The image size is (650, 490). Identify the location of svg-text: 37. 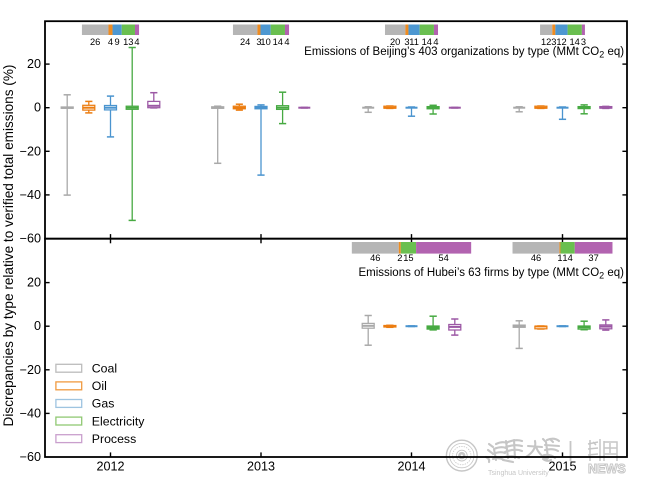
(593, 258).